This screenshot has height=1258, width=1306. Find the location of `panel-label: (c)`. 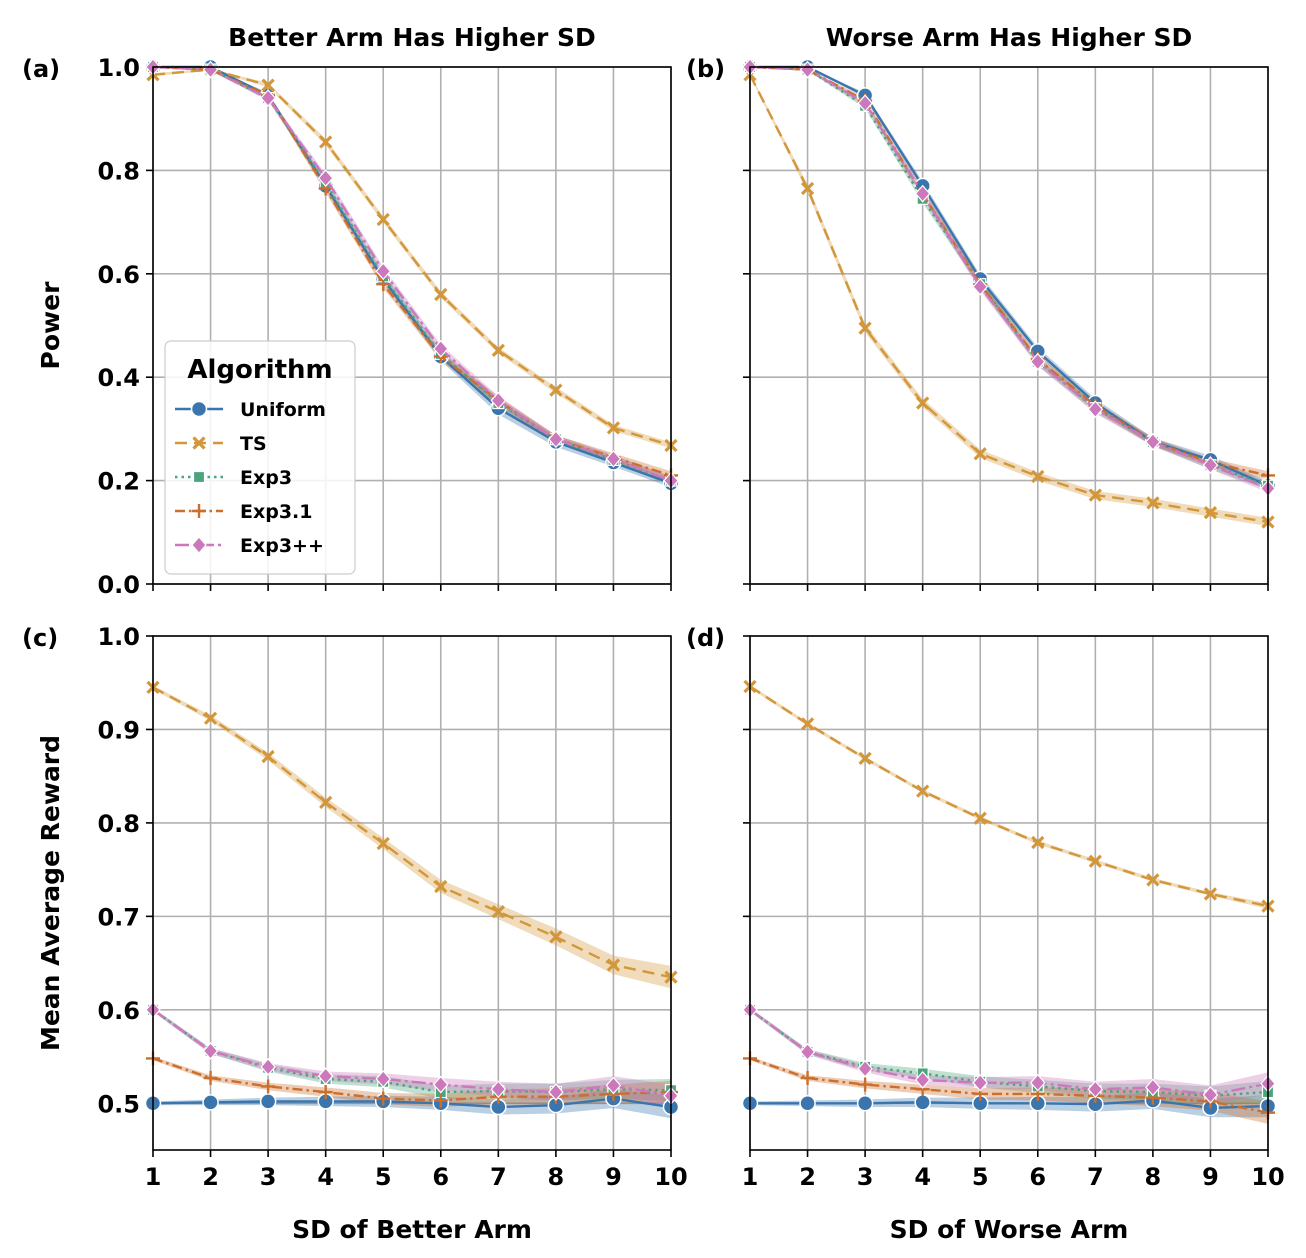

panel-label: (c) is located at coordinates (40, 638).